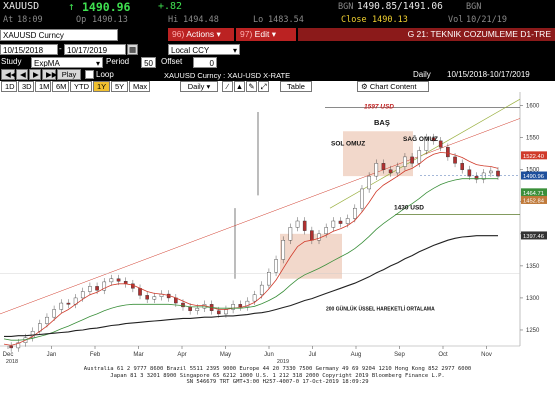 The width and height of the screenshot is (555, 400). Describe the element at coordinates (21, 6) in the screenshot. I see `ticker: XAUUSD` at that location.